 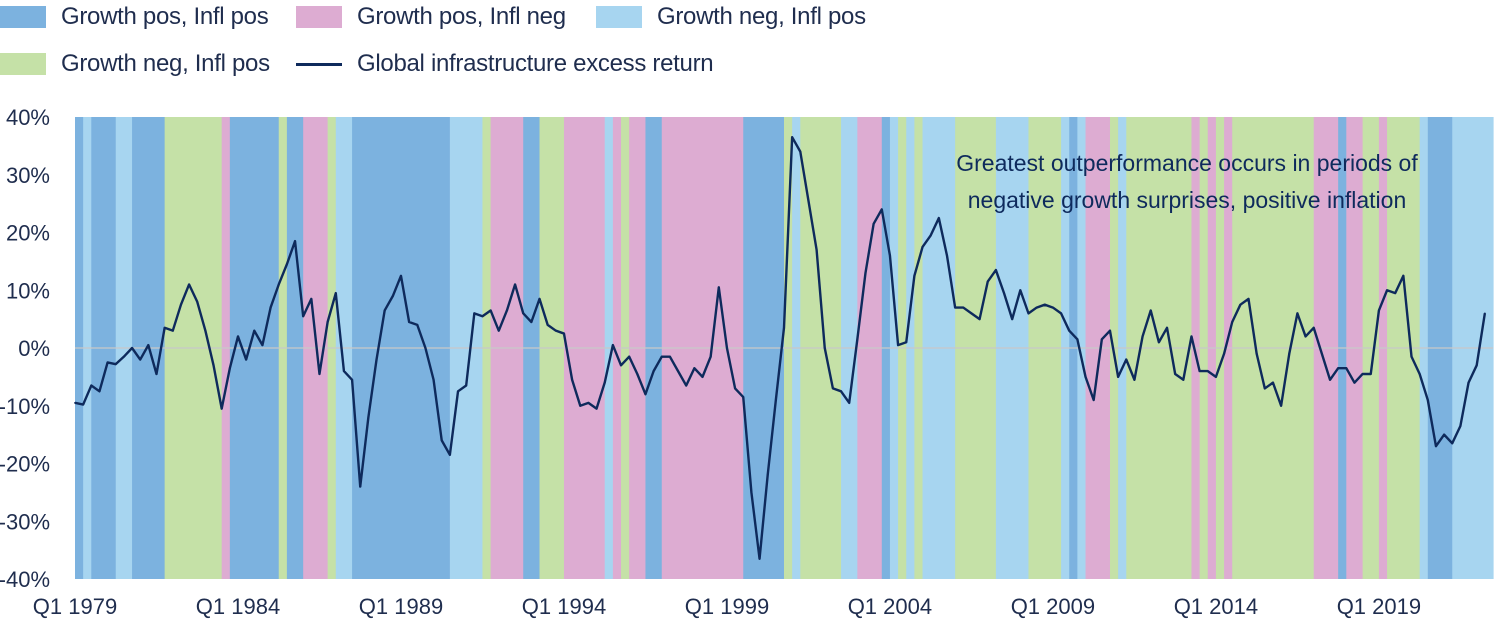 I want to click on y-tick-label: 40%, so click(x=28, y=117).